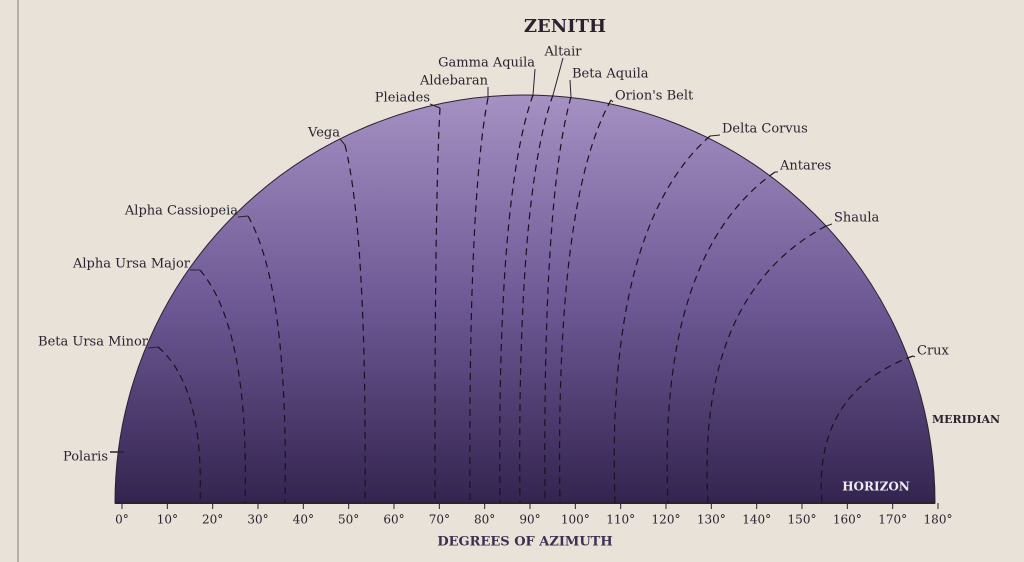  What do you see at coordinates (563, 52) in the screenshot?
I see `star-label: Altair` at bounding box center [563, 52].